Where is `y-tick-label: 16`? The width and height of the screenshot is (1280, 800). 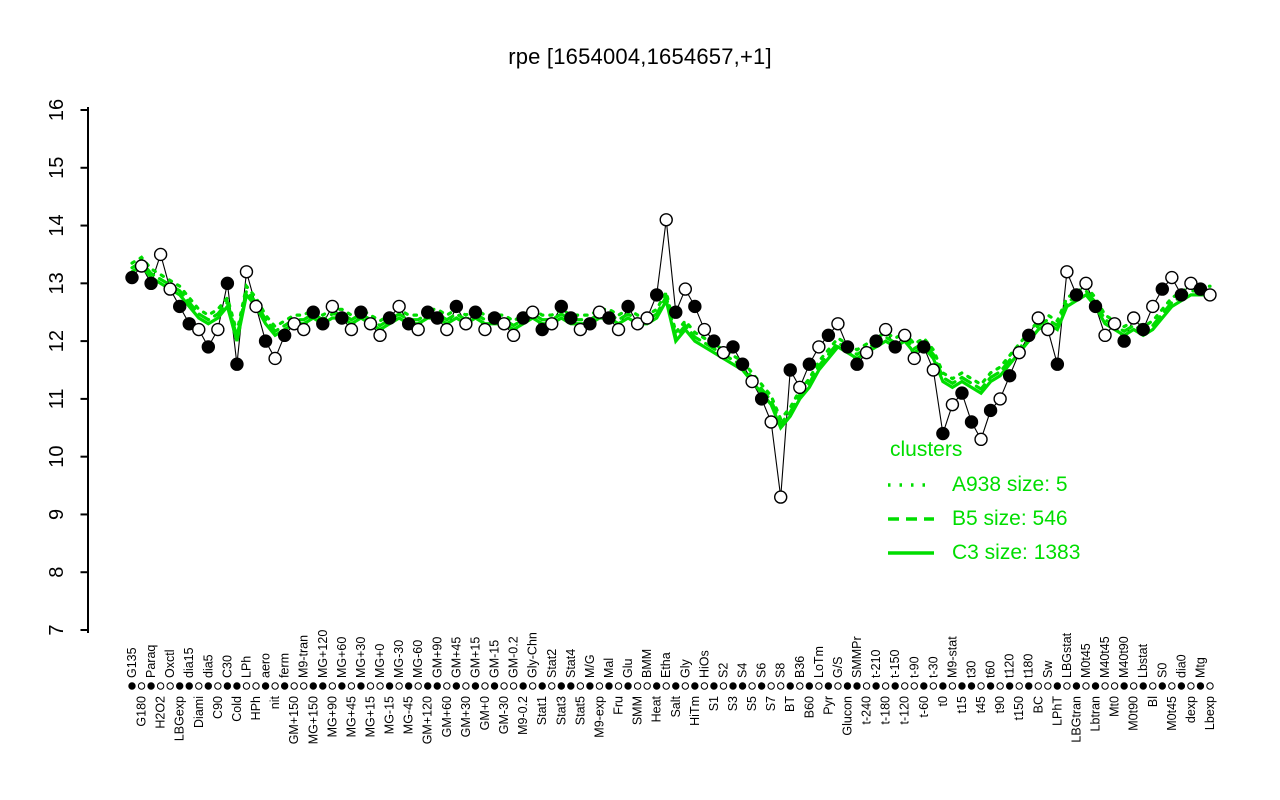
y-tick-label: 16 is located at coordinates (57, 110).